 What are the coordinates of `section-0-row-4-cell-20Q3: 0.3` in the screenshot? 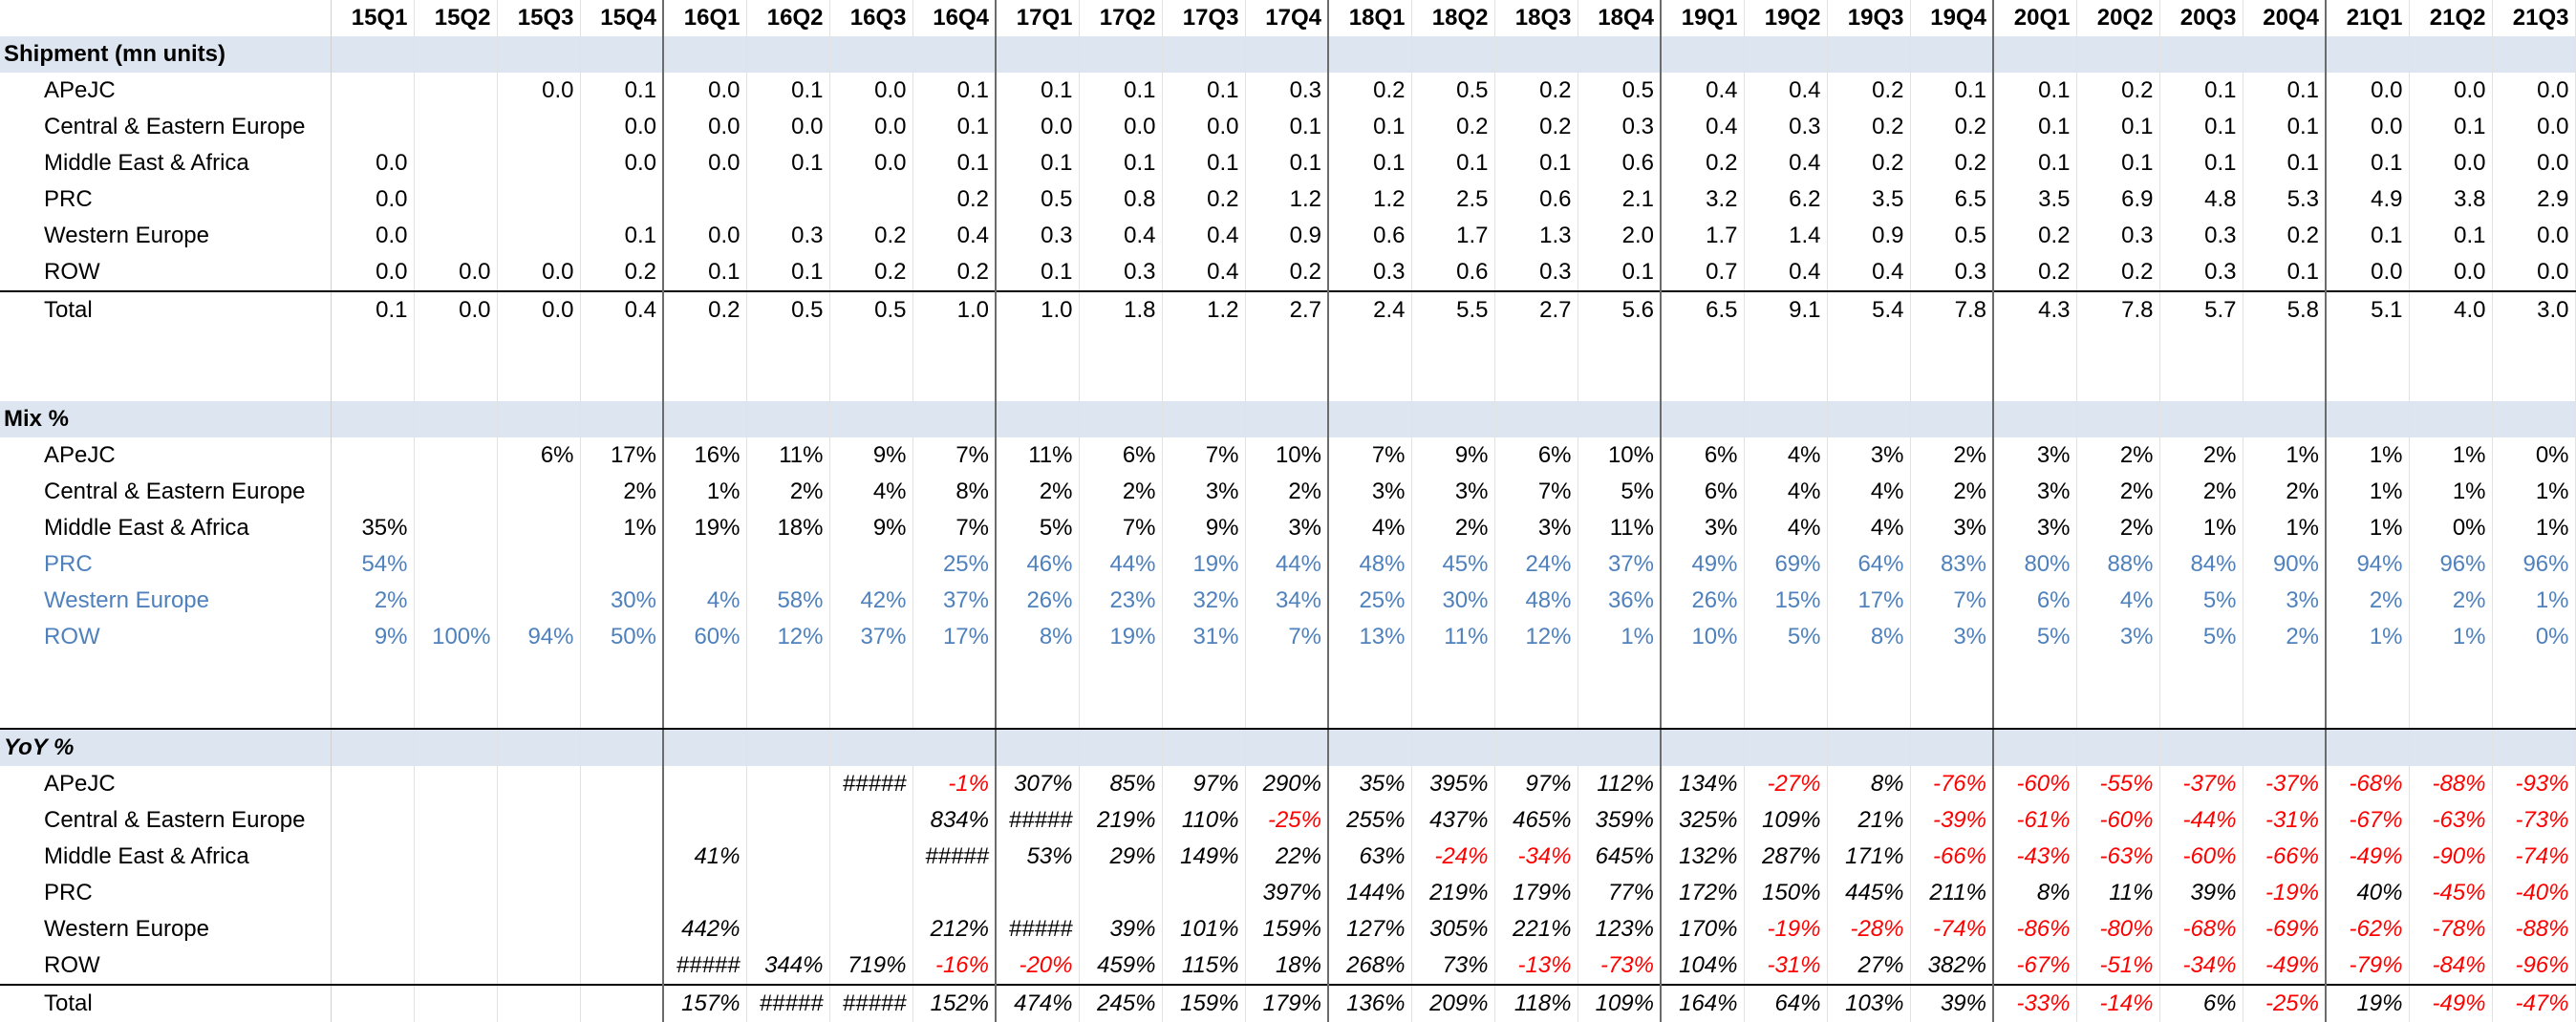 It's located at (2201, 236).